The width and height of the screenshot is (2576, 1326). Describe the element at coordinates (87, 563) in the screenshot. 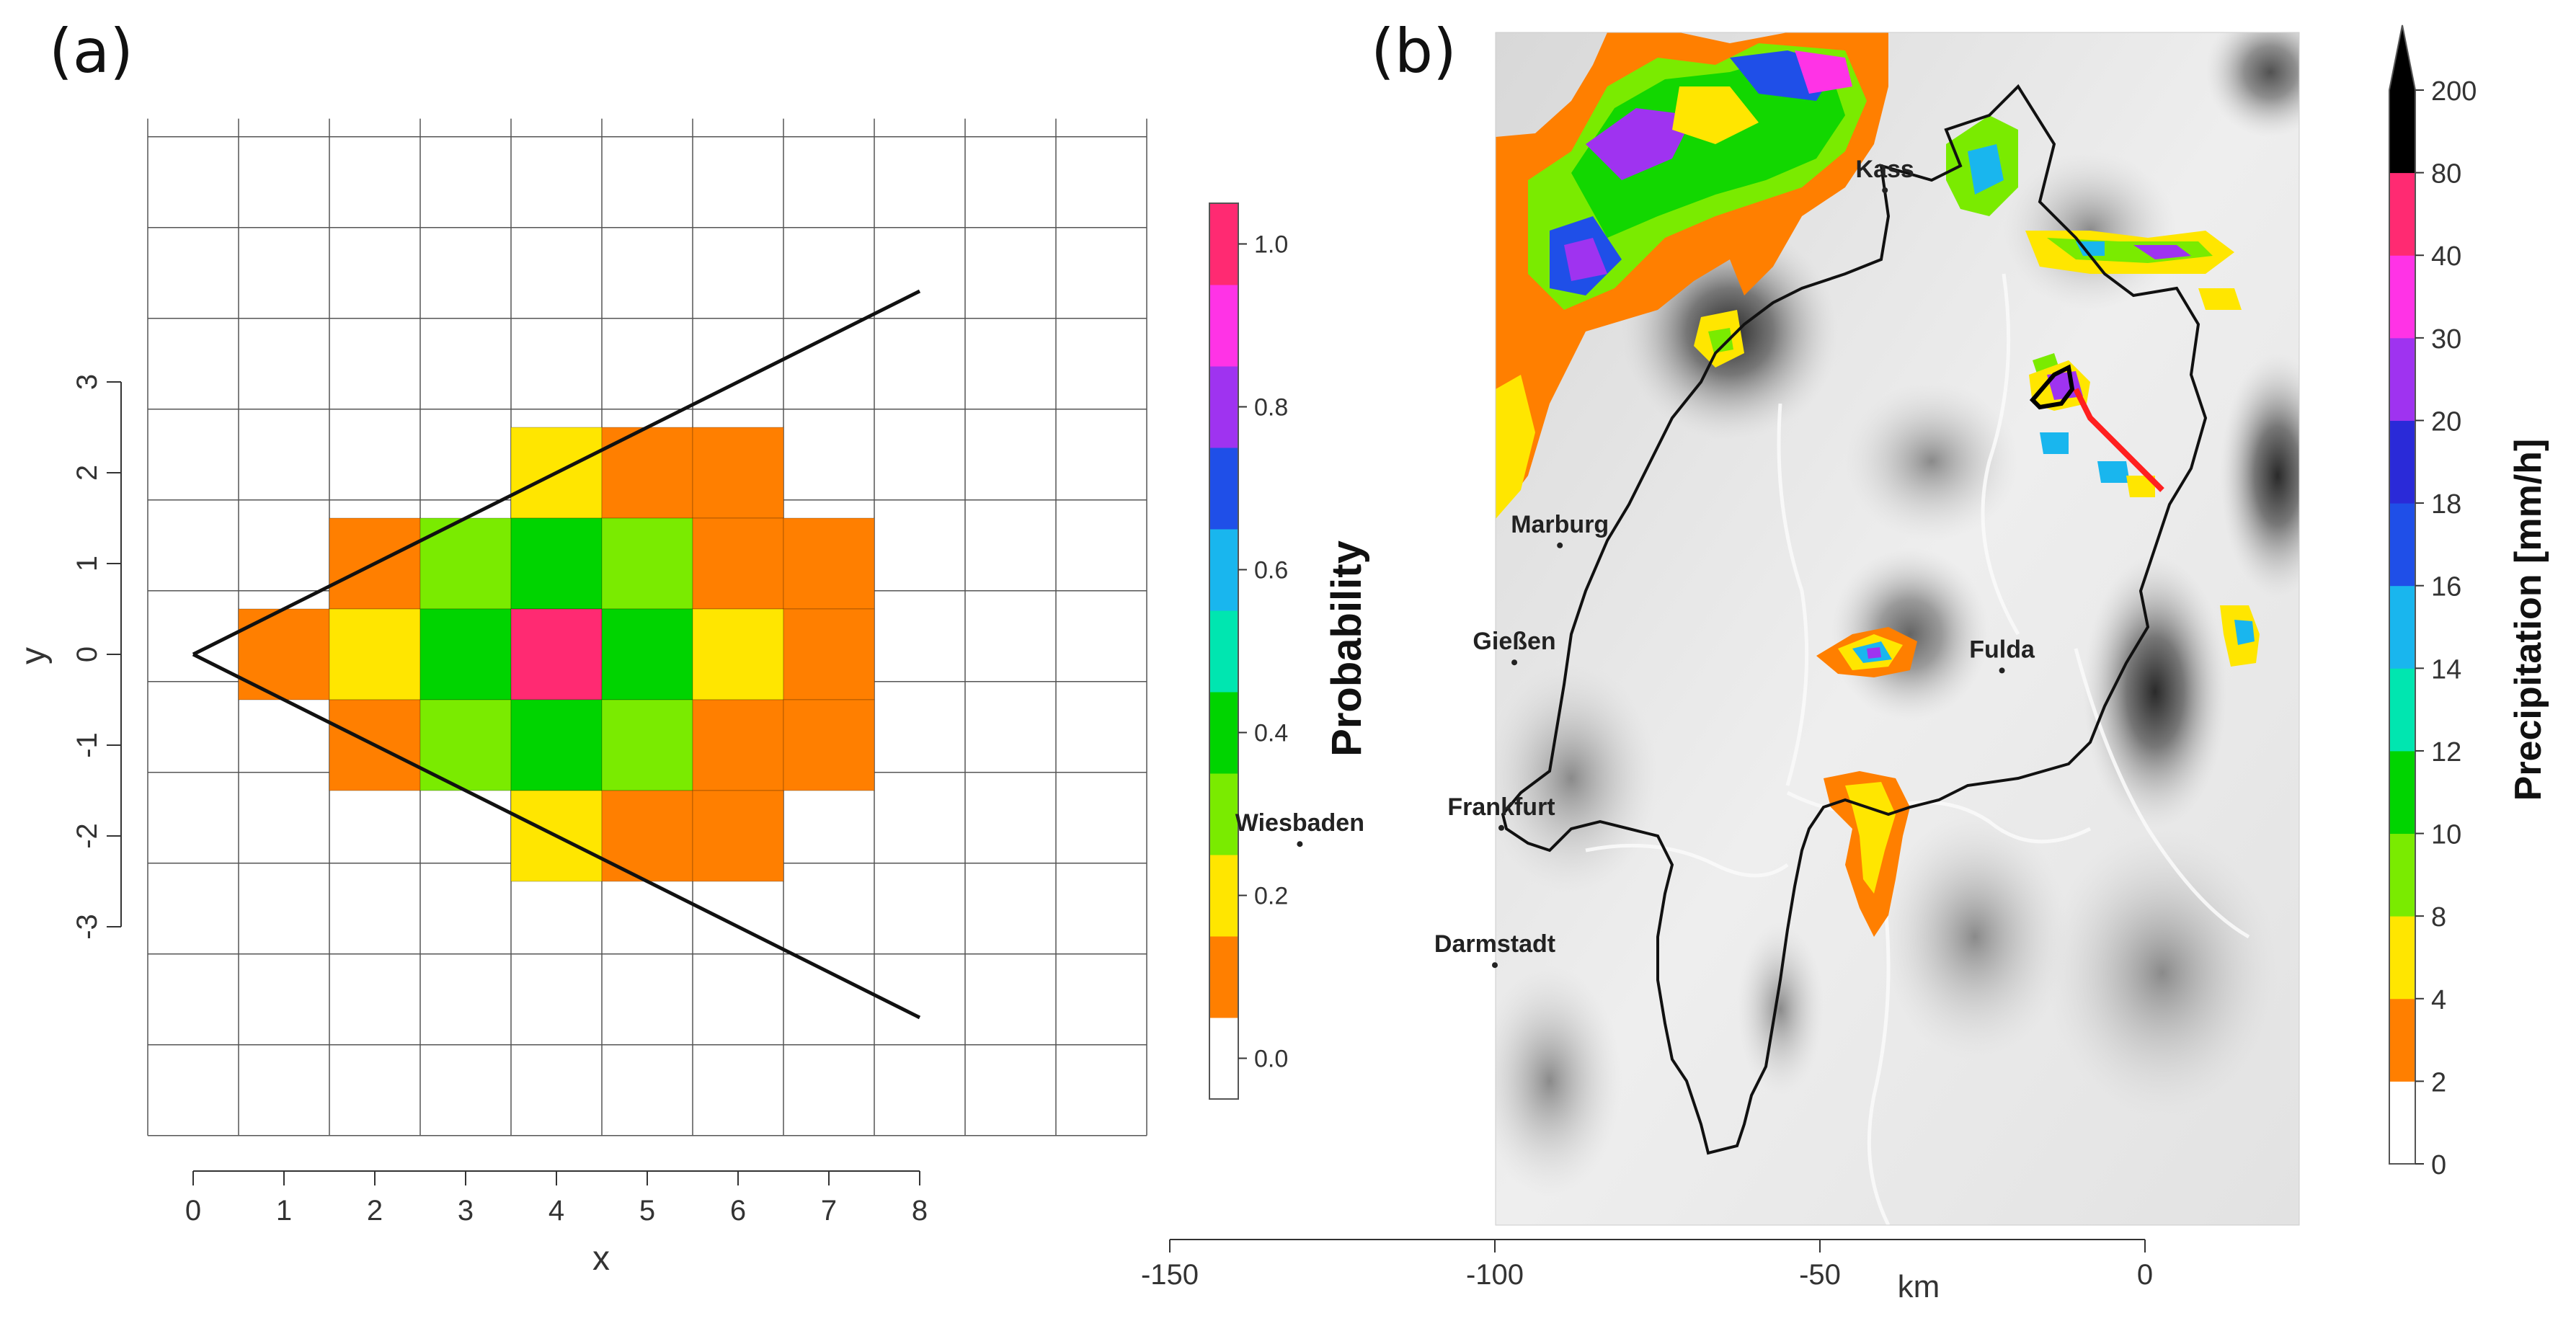

I see `y-tick-label: 1` at that location.